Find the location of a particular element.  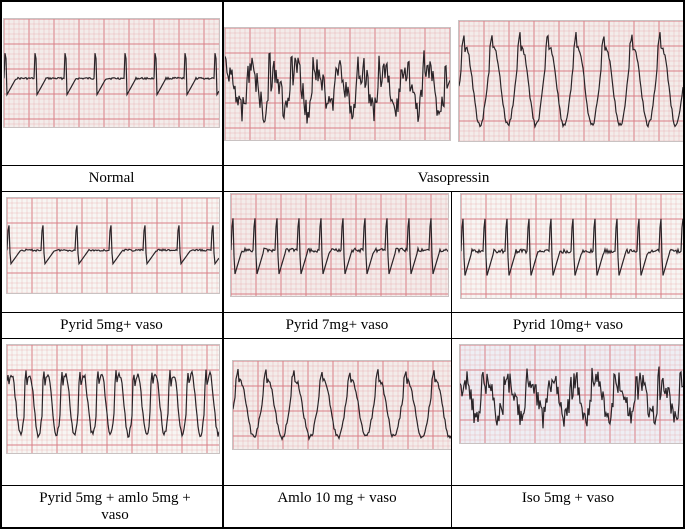

ecg-pyrid10-image is located at coordinates (572, 246).